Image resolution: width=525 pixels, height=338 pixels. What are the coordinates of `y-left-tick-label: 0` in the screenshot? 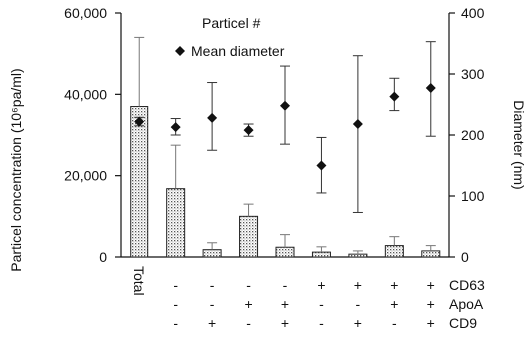 It's located at (103, 257).